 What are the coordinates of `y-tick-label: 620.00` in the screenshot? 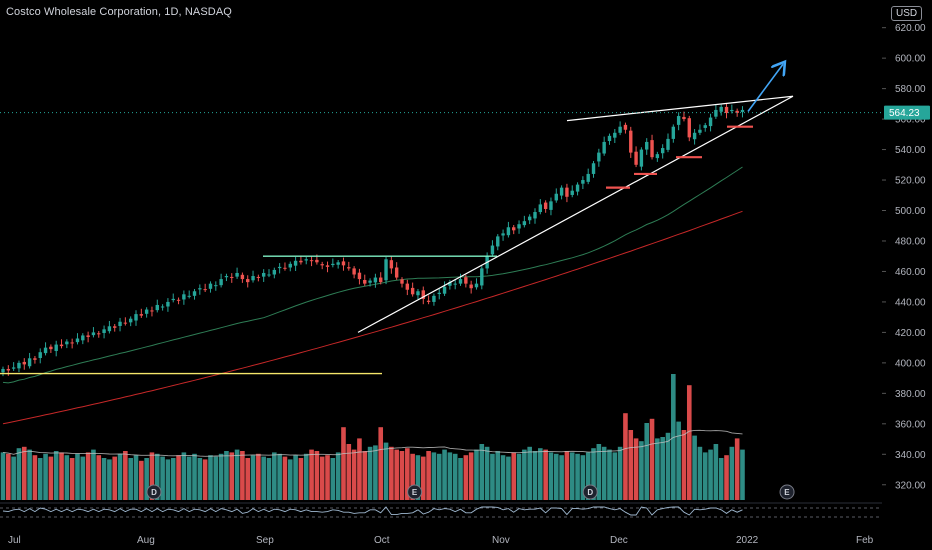 It's located at (910, 28).